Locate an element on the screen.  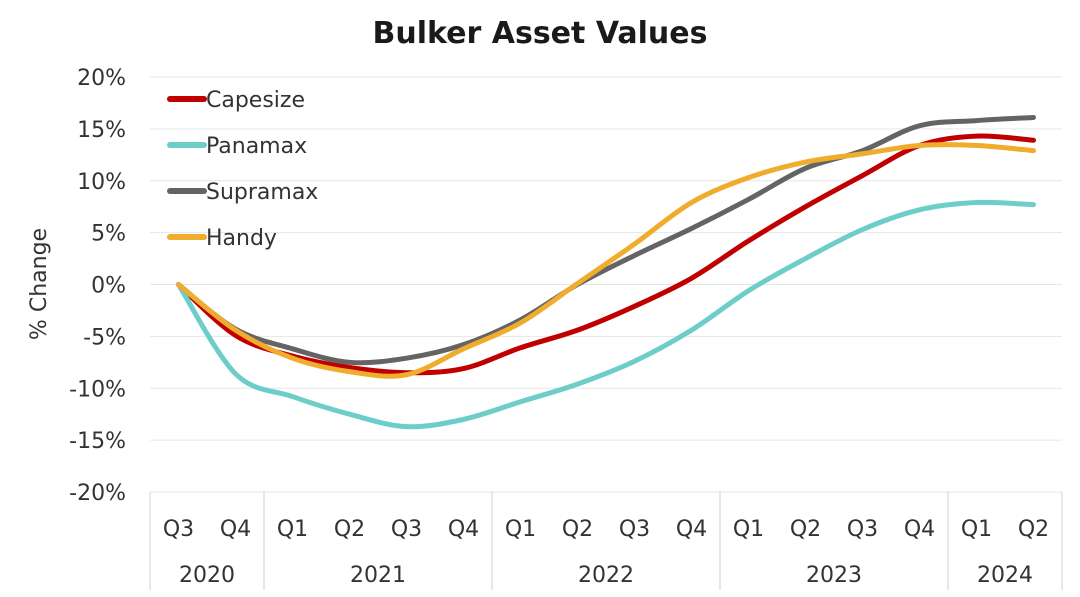
x-year-label: 2022 is located at coordinates (606, 575).